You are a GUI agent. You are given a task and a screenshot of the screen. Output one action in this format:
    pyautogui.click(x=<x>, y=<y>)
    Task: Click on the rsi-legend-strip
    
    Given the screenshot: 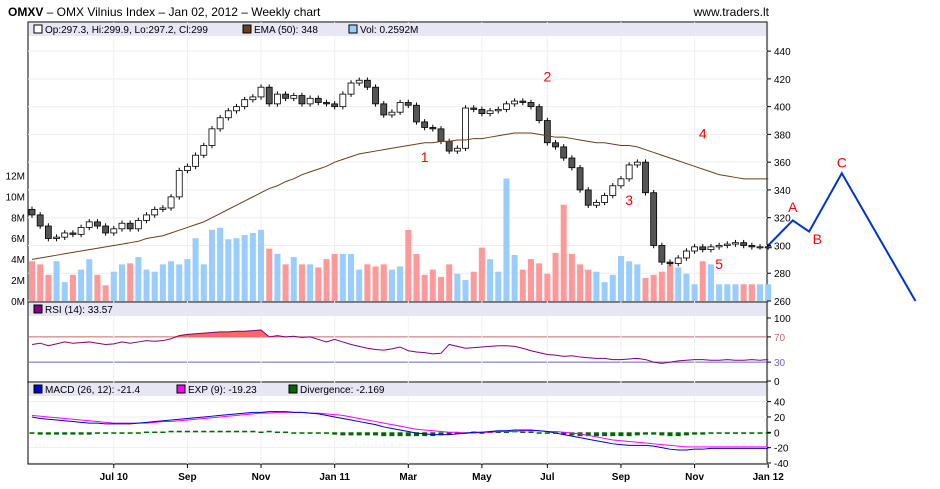 What is the action you would take?
    pyautogui.click(x=397, y=309)
    